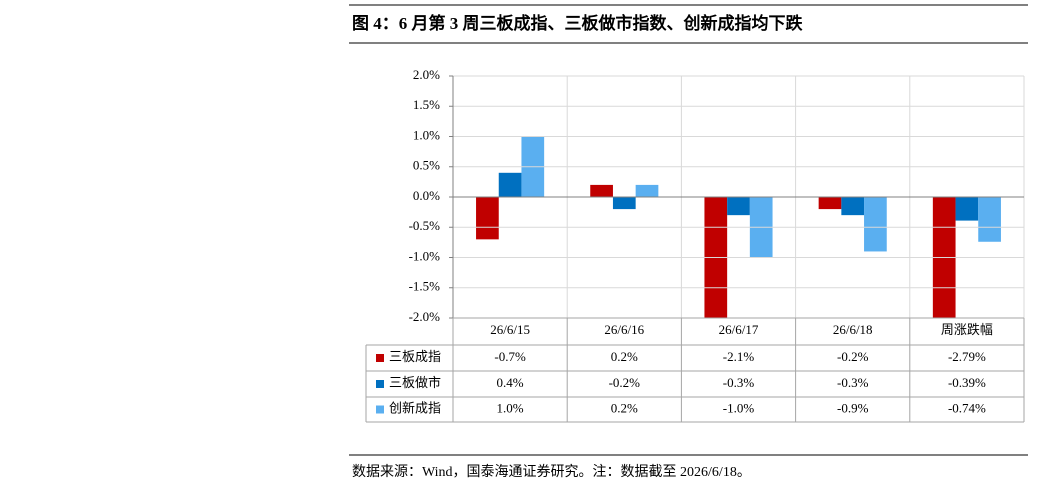  I want to click on table-value: -0.39%, so click(967, 382).